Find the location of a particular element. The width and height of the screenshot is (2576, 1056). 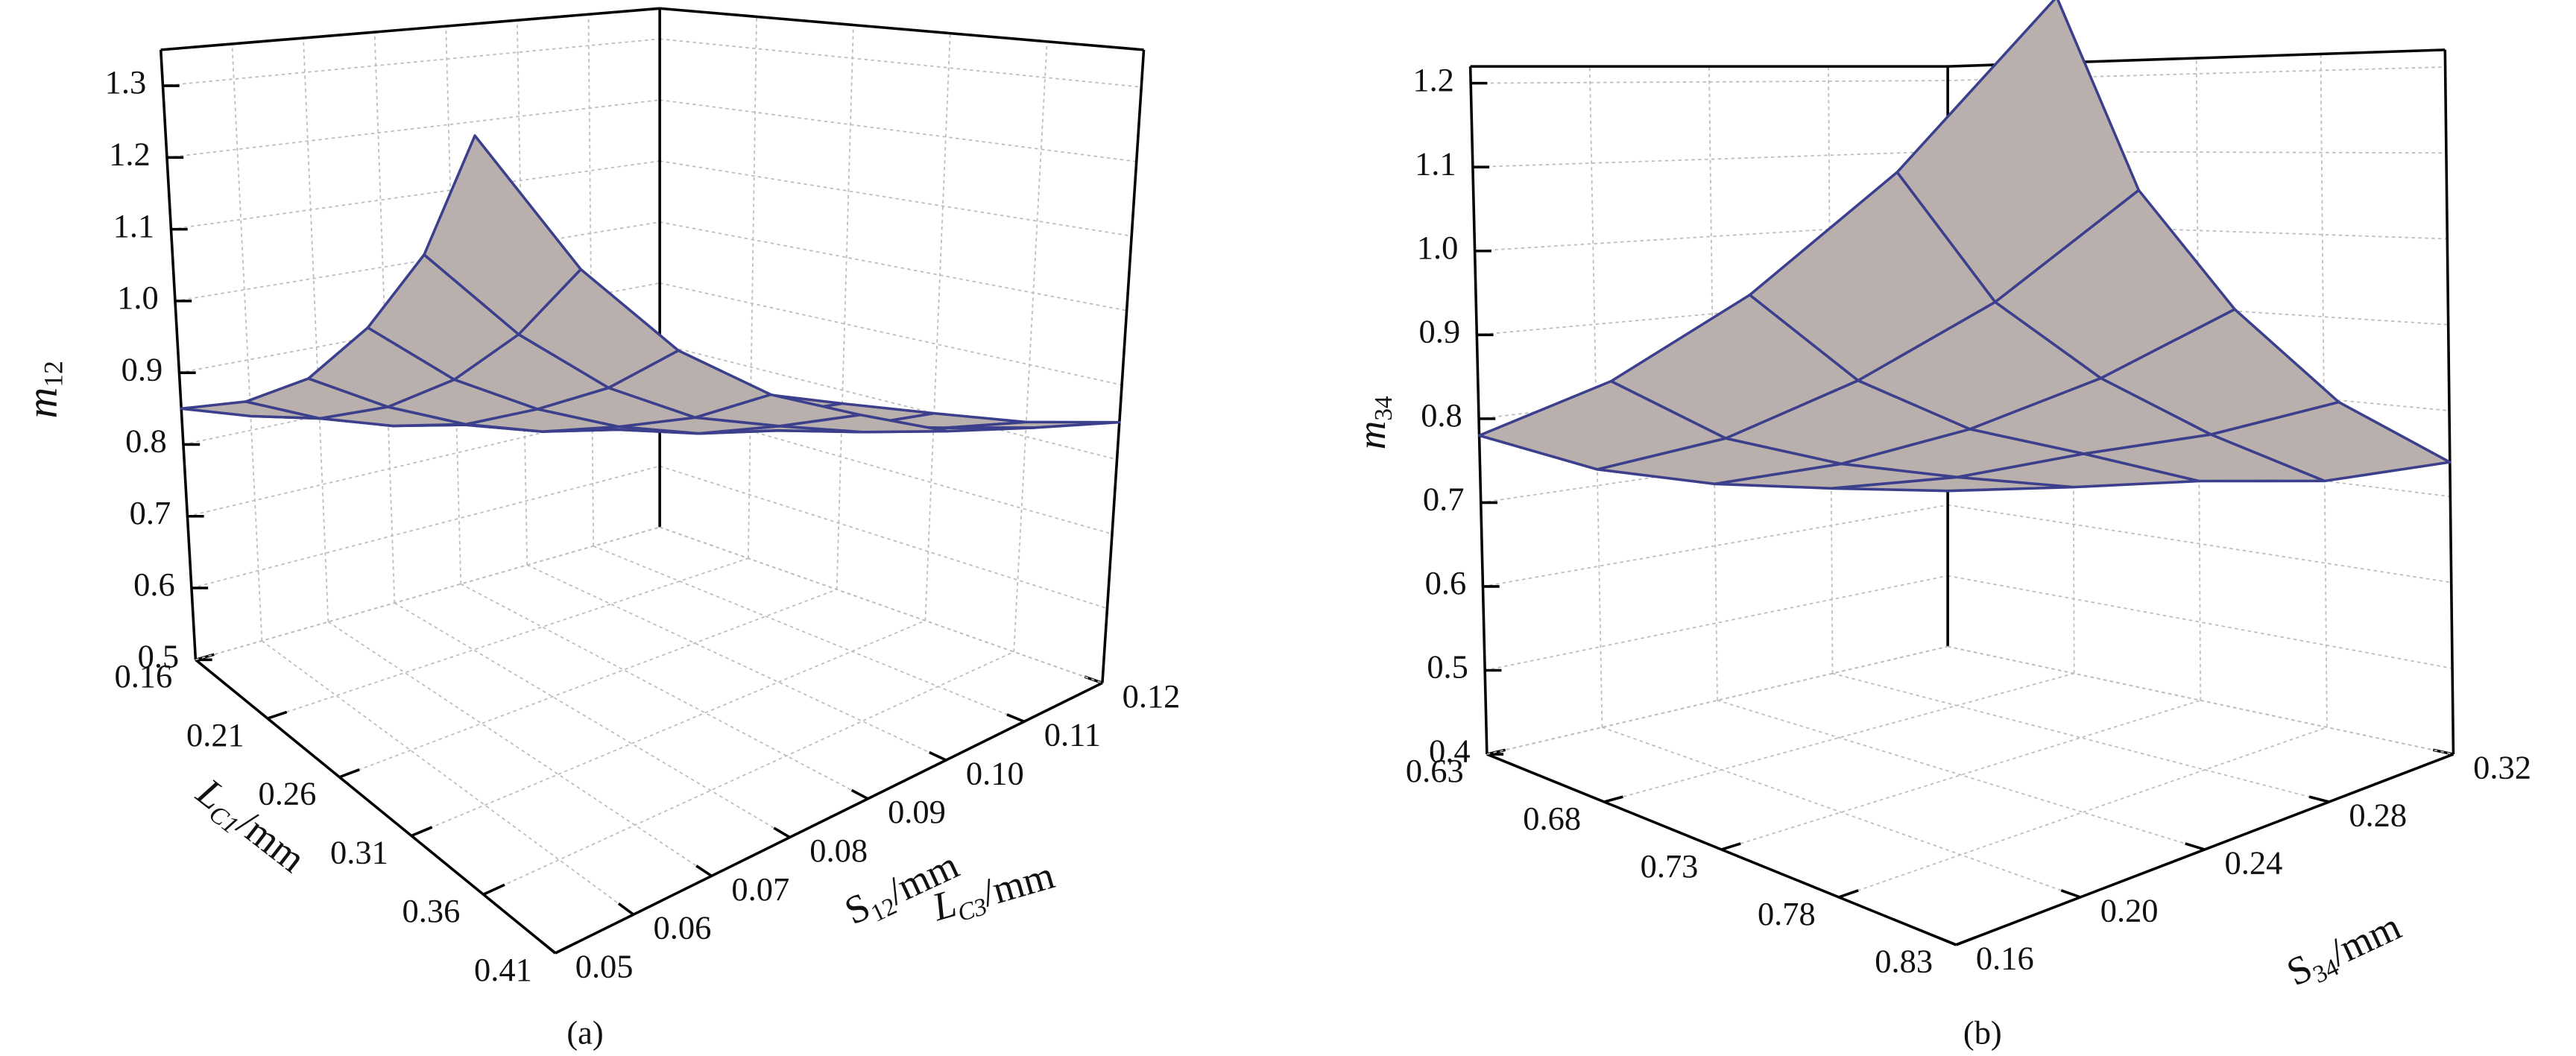

z-tick-label: 0.9 is located at coordinates (142, 369).